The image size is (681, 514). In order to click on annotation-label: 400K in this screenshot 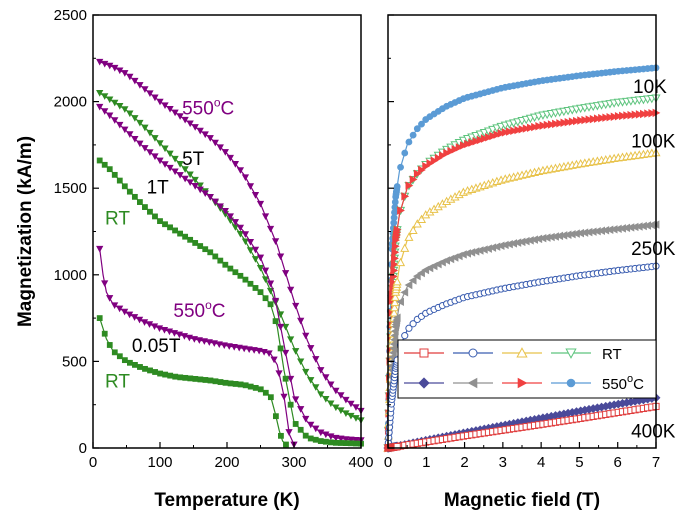, I will do `click(653, 431)`.